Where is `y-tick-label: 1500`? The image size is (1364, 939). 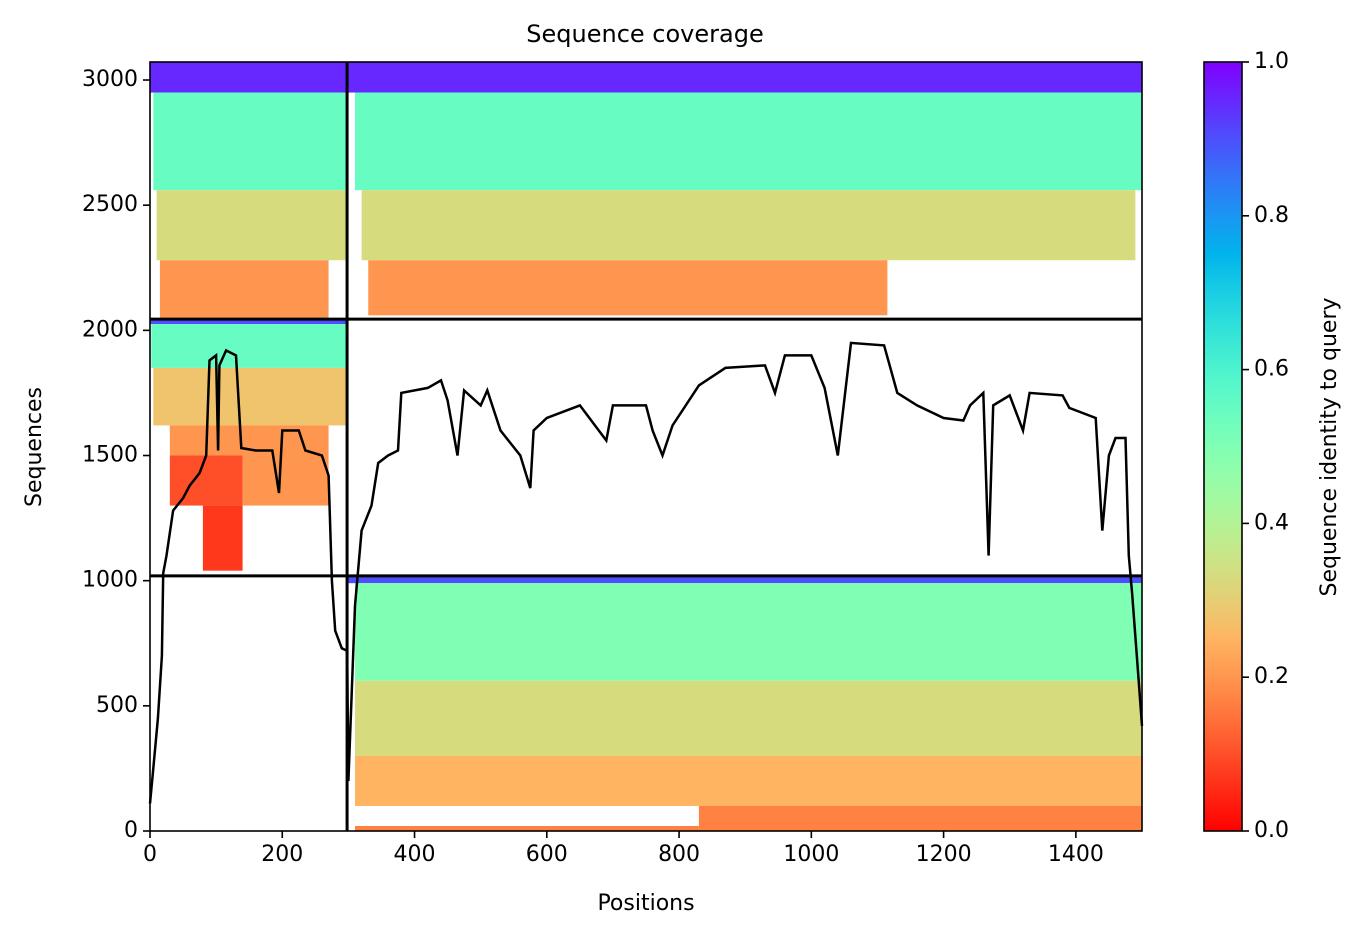 y-tick-label: 1500 is located at coordinates (110, 455).